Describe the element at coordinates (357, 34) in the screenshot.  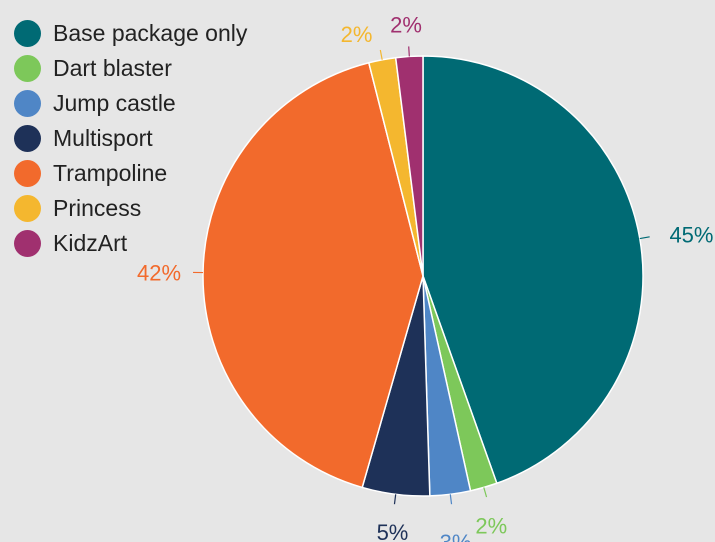
I see `data-label-princess: 2%` at that location.